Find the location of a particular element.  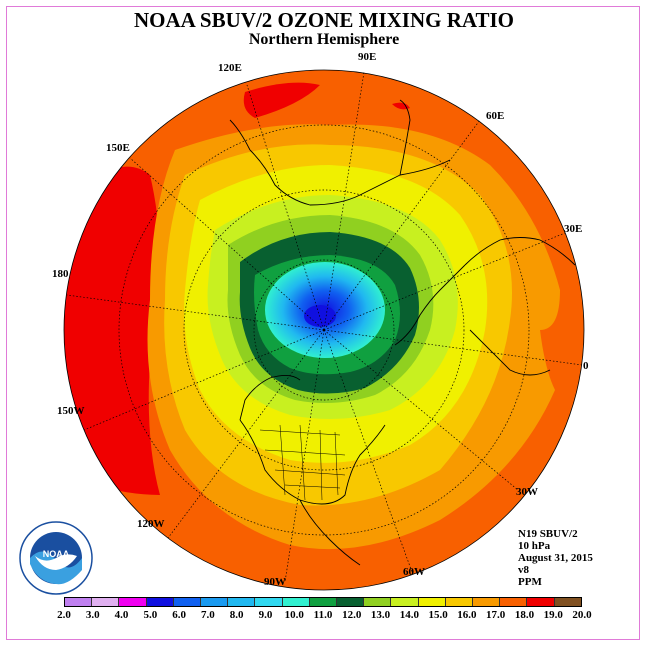

central-america-coast is located at coordinates (330, 532).